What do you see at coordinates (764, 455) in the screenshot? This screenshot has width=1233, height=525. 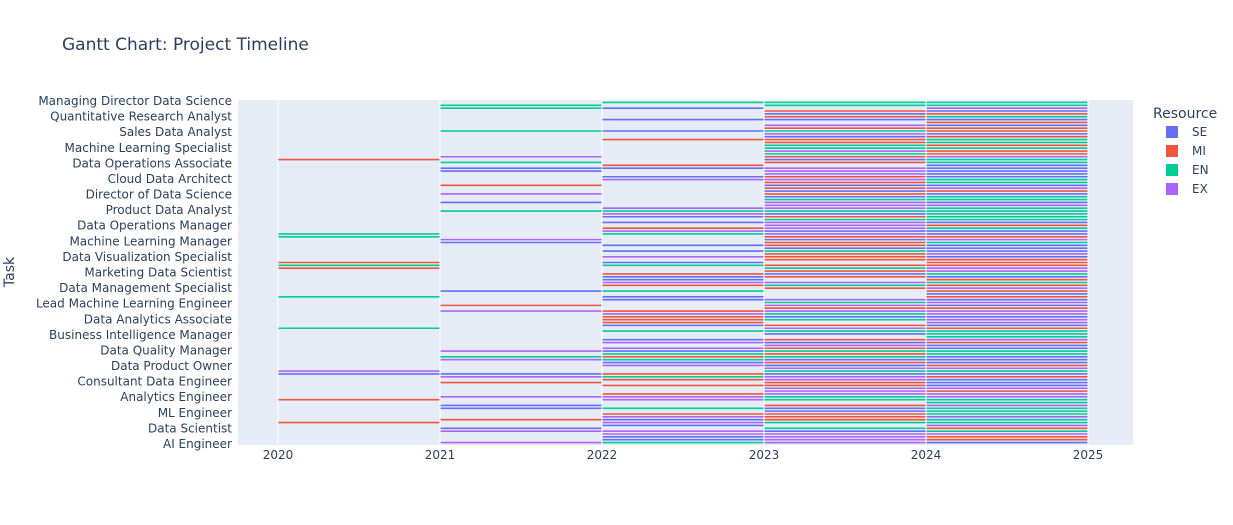 I see `x-tick-label: 2023` at bounding box center [764, 455].